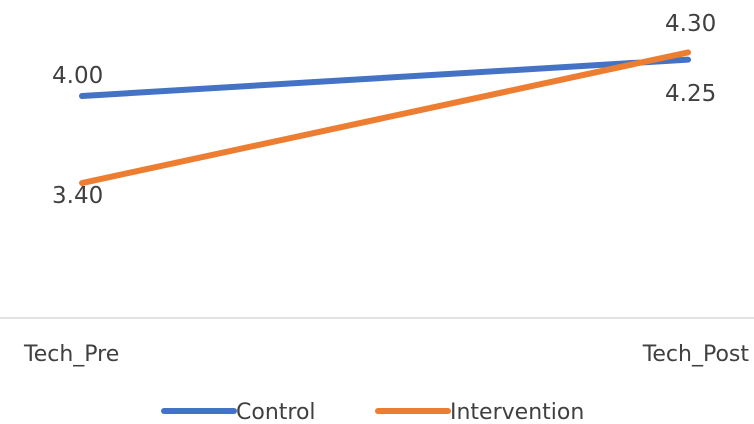  I want to click on data-label-control-tech-post: 4.25, so click(690, 94).